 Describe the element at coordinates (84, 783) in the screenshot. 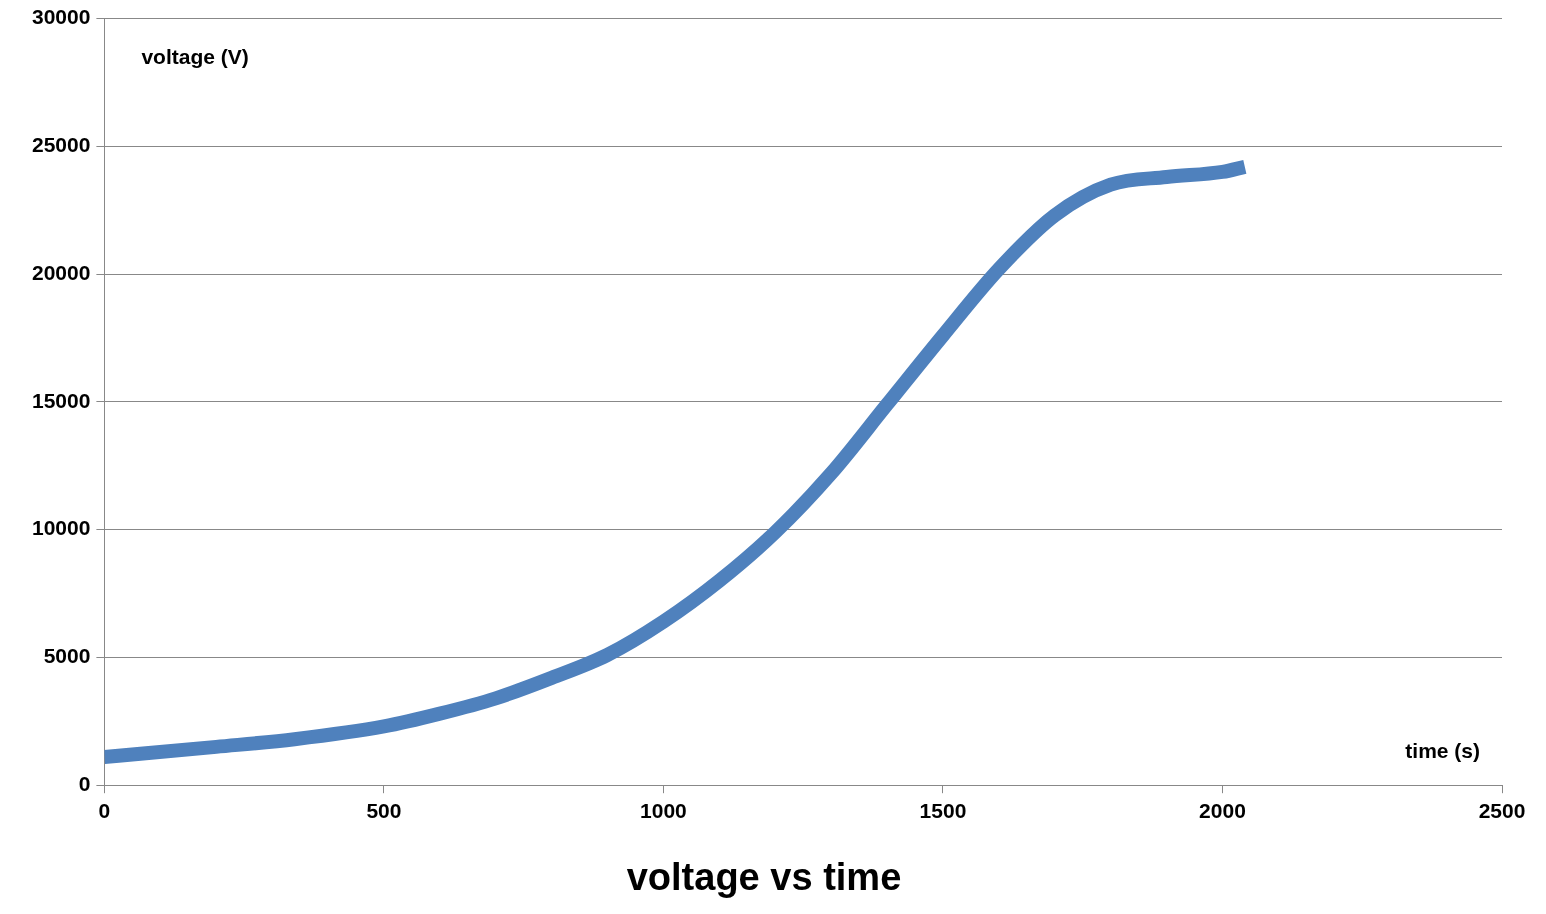

I see `y-tick-label: 0` at that location.